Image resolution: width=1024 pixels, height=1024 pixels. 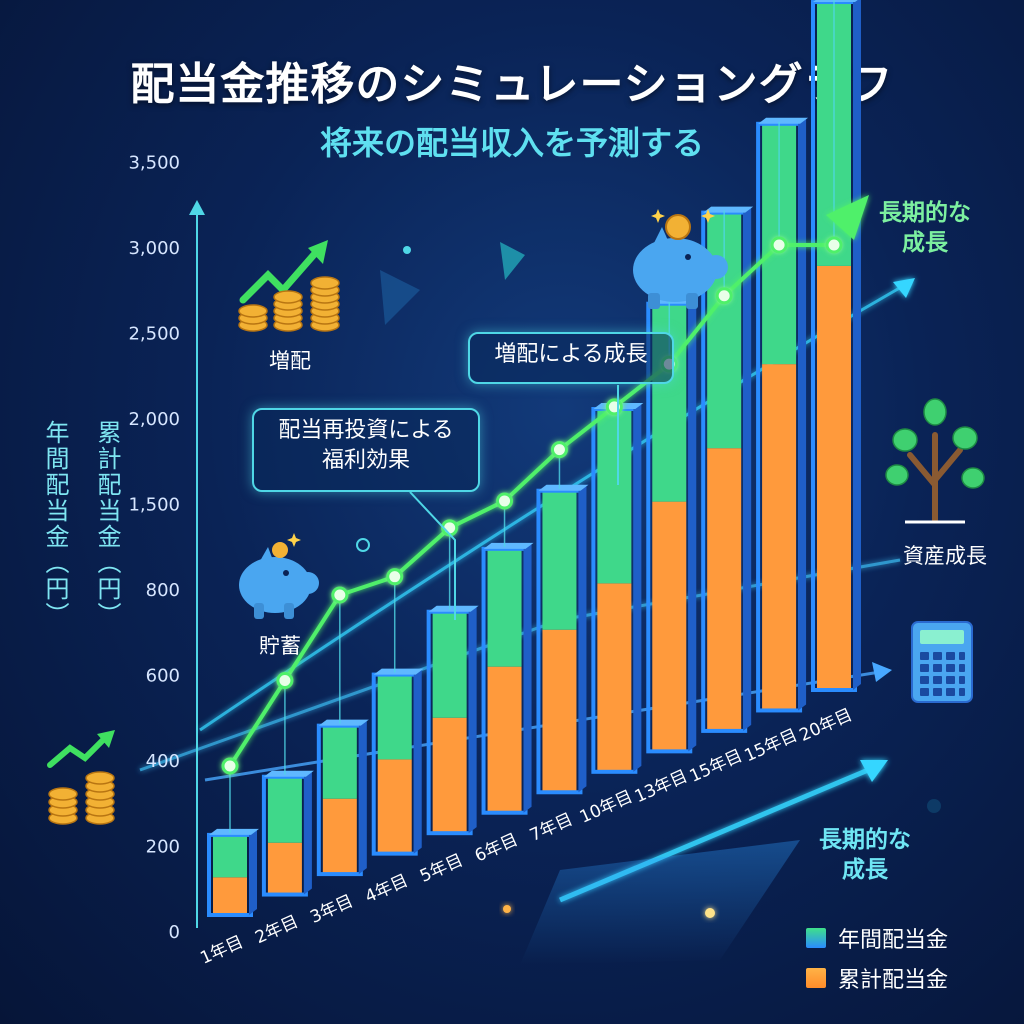 What do you see at coordinates (289, 286) in the screenshot?
I see `coins-icon` at bounding box center [289, 286].